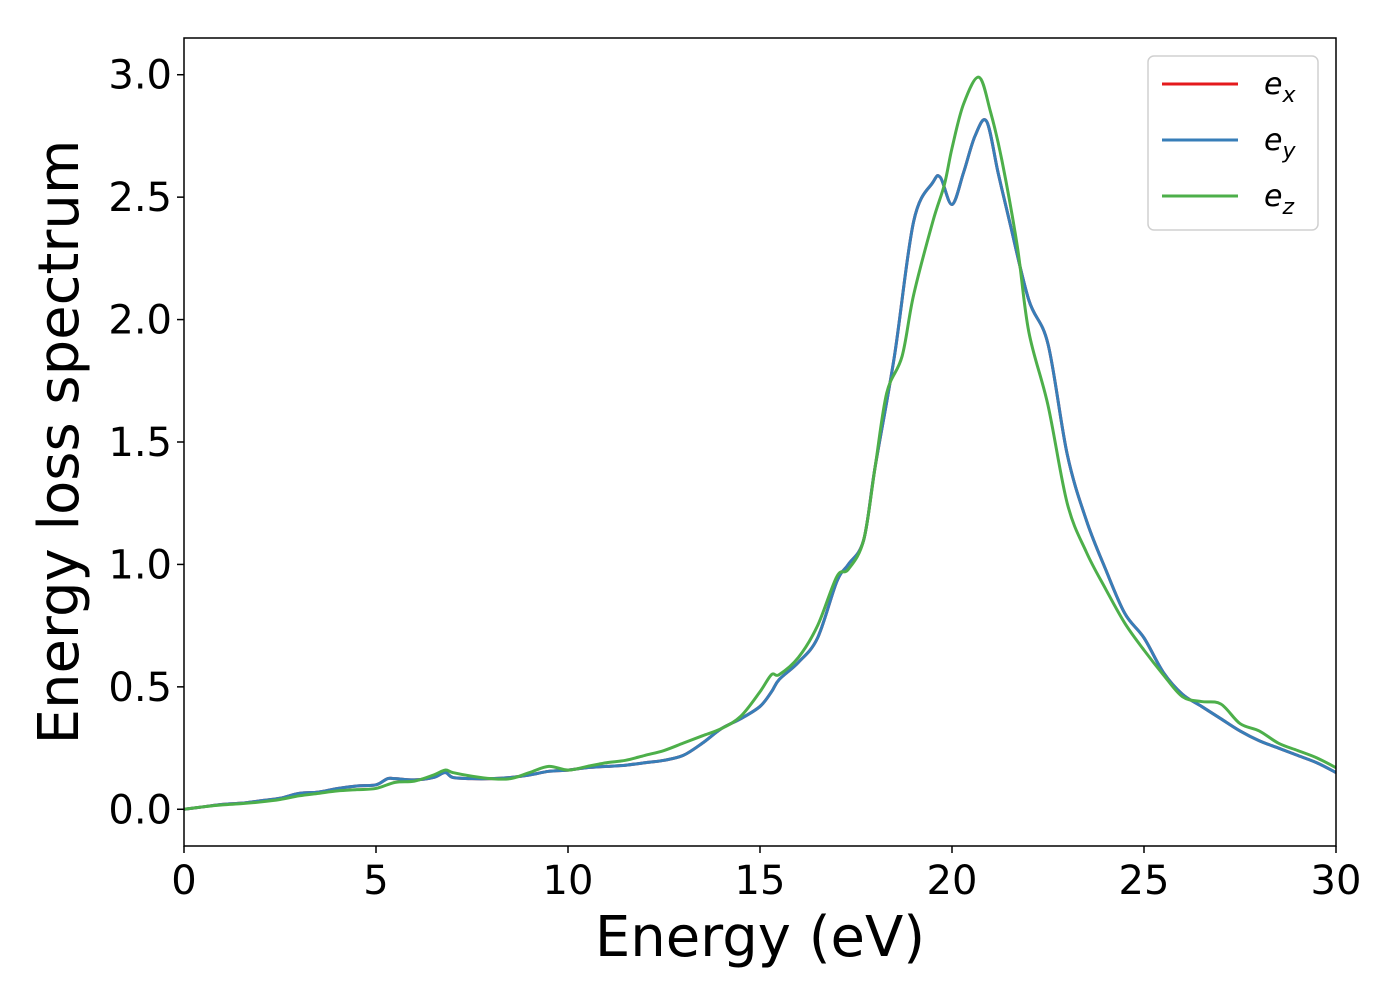  What do you see at coordinates (375, 881) in the screenshot?
I see `x-tick-label: 5` at bounding box center [375, 881].